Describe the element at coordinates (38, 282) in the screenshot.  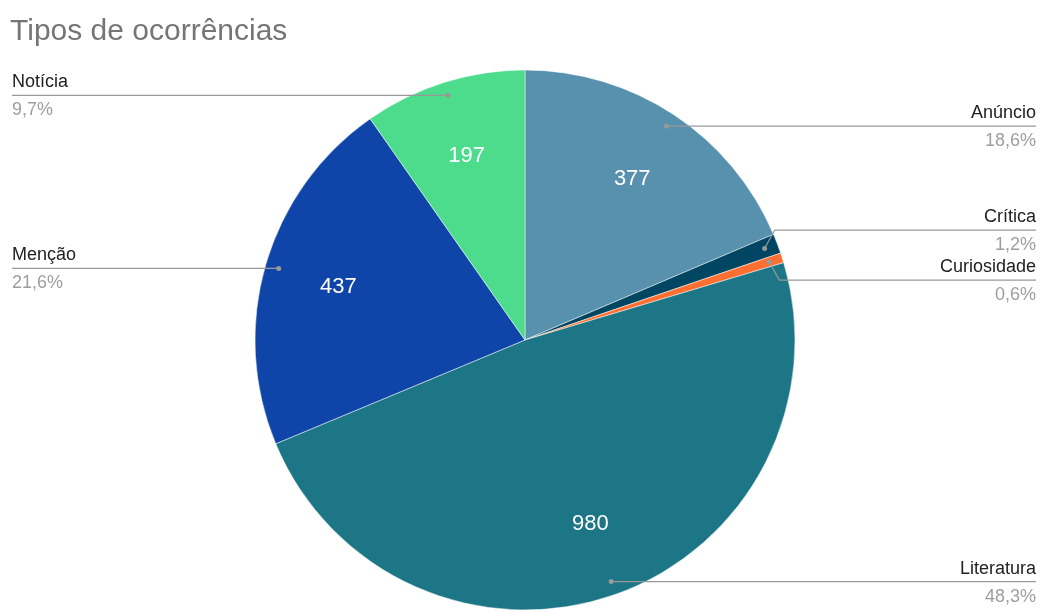
I see `text: 21,6%` at that location.